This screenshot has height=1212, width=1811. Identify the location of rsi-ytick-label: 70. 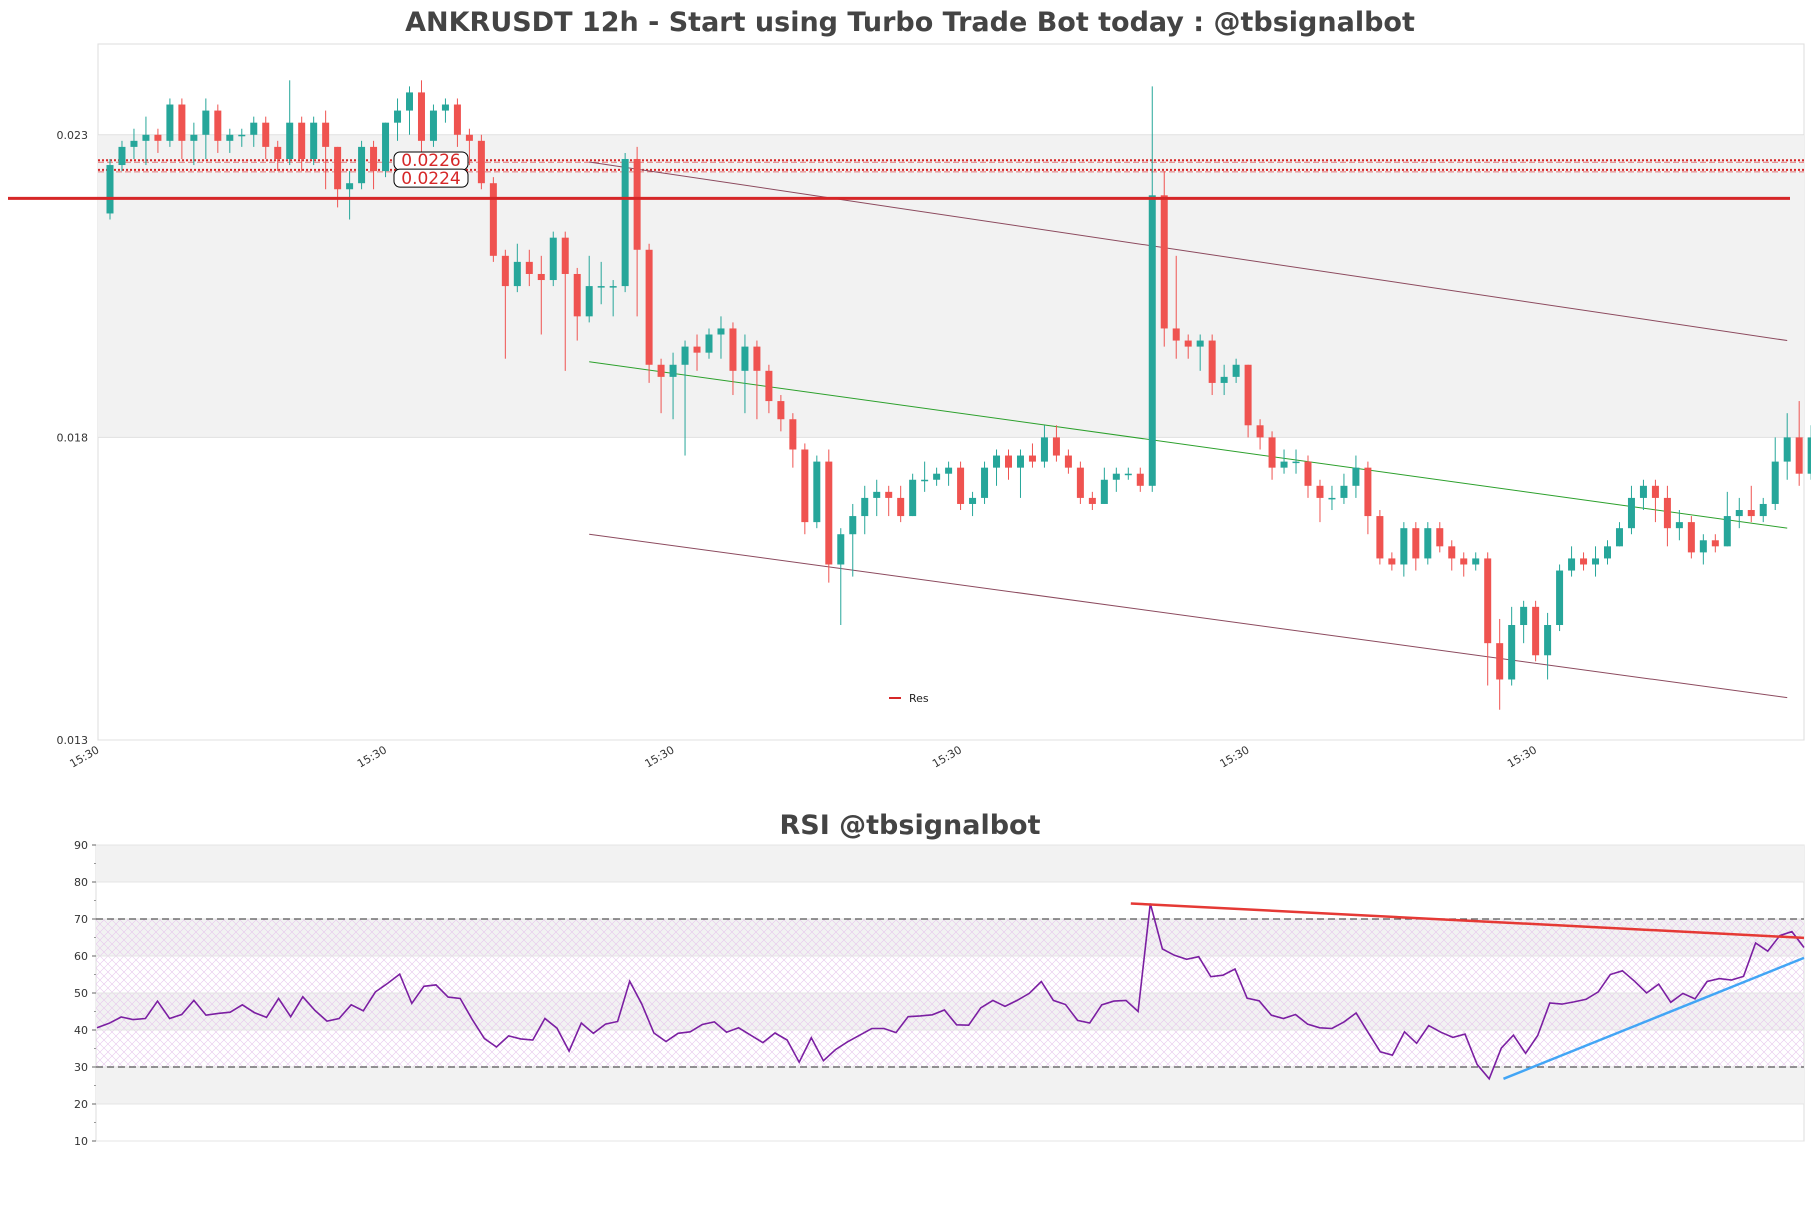
(81, 919).